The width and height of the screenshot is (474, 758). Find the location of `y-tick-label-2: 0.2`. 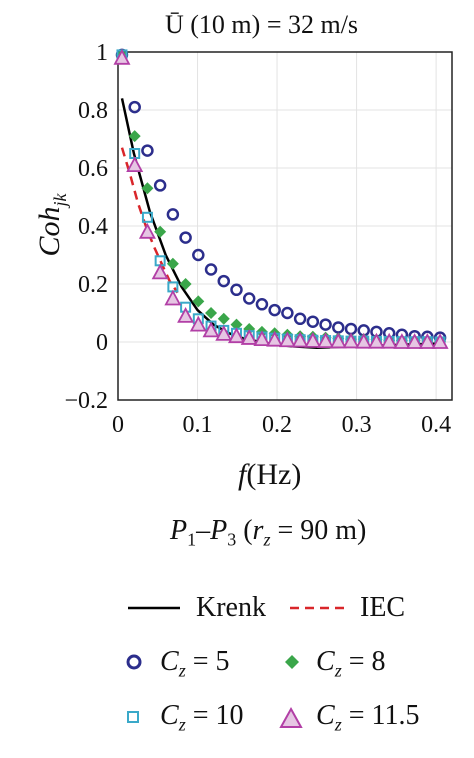

y-tick-label-2: 0.2 is located at coordinates (93, 285).